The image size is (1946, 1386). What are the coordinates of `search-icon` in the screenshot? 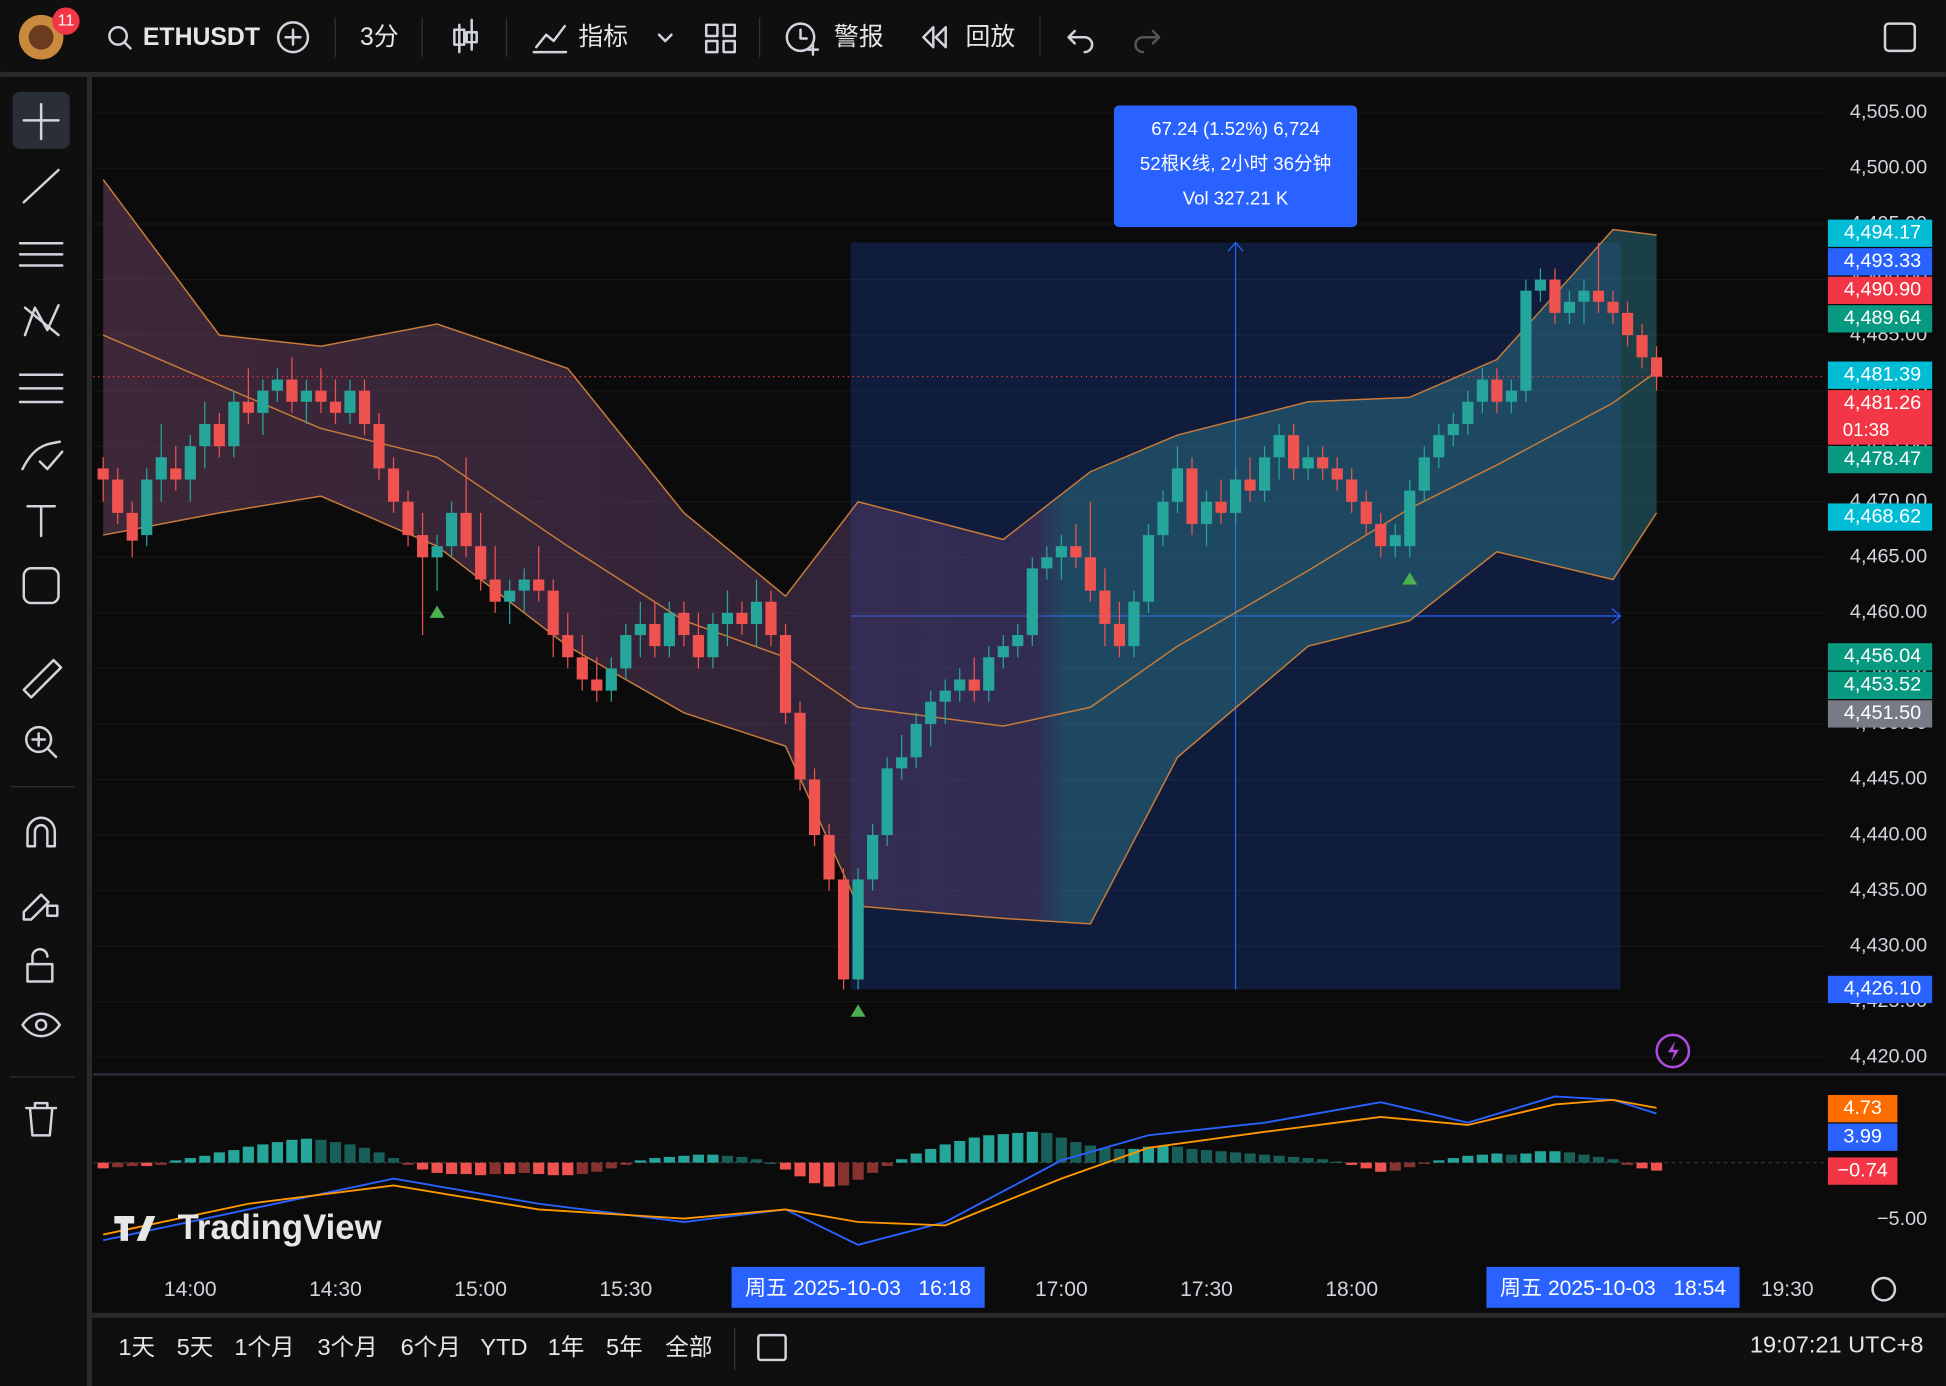 It's located at (118, 36).